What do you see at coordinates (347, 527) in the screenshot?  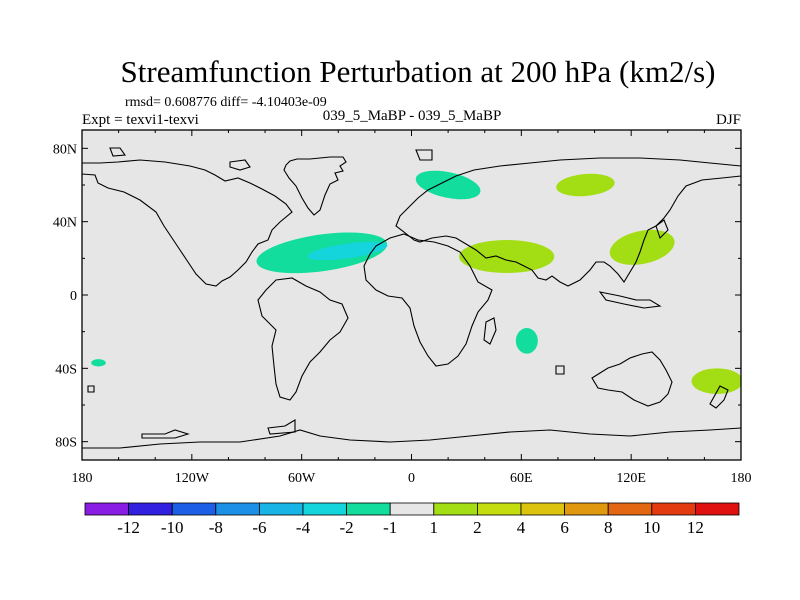 I see `colorbar-label: -2` at bounding box center [347, 527].